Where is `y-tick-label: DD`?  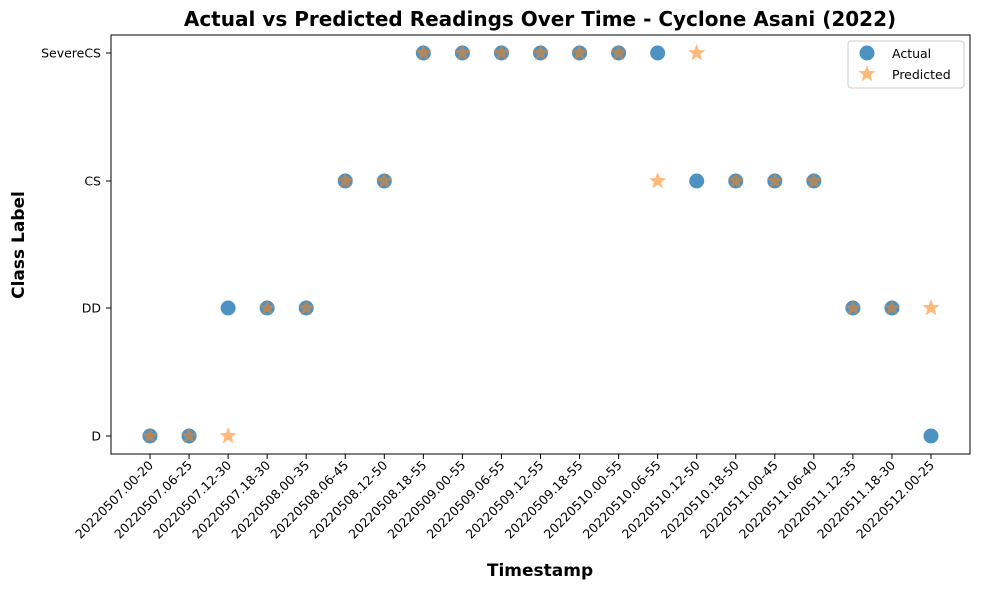 y-tick-label: DD is located at coordinates (91, 308).